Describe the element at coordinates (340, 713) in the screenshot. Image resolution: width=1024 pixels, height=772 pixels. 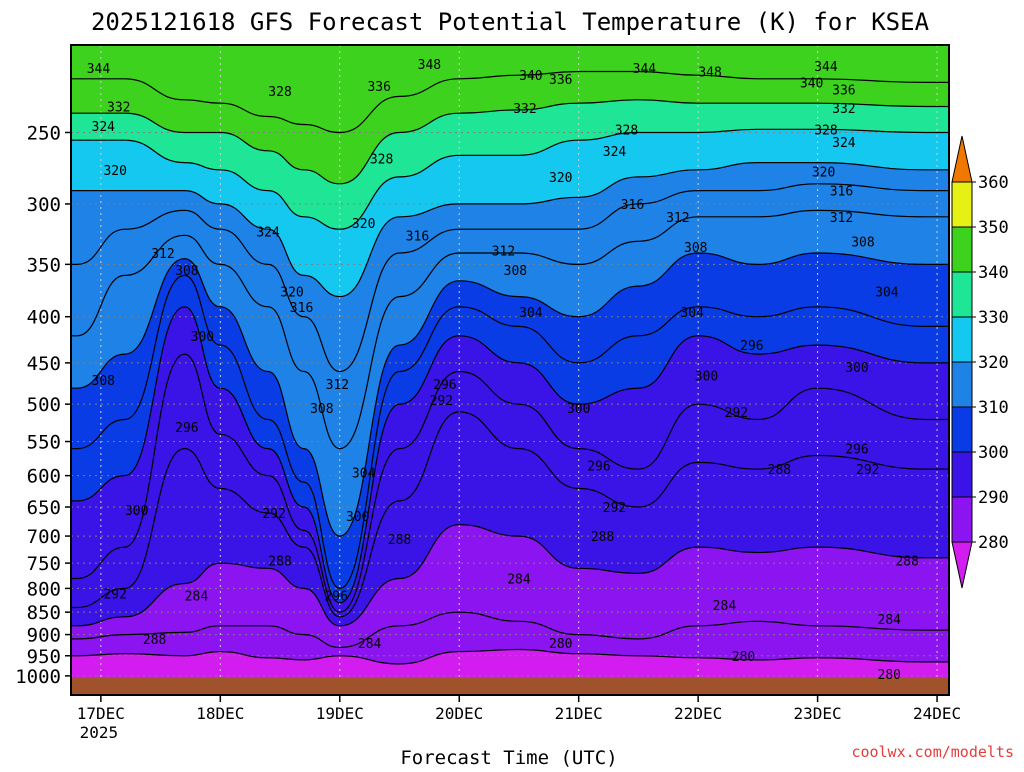
I see `x-tick-label-19DEC: 19DEC` at that location.